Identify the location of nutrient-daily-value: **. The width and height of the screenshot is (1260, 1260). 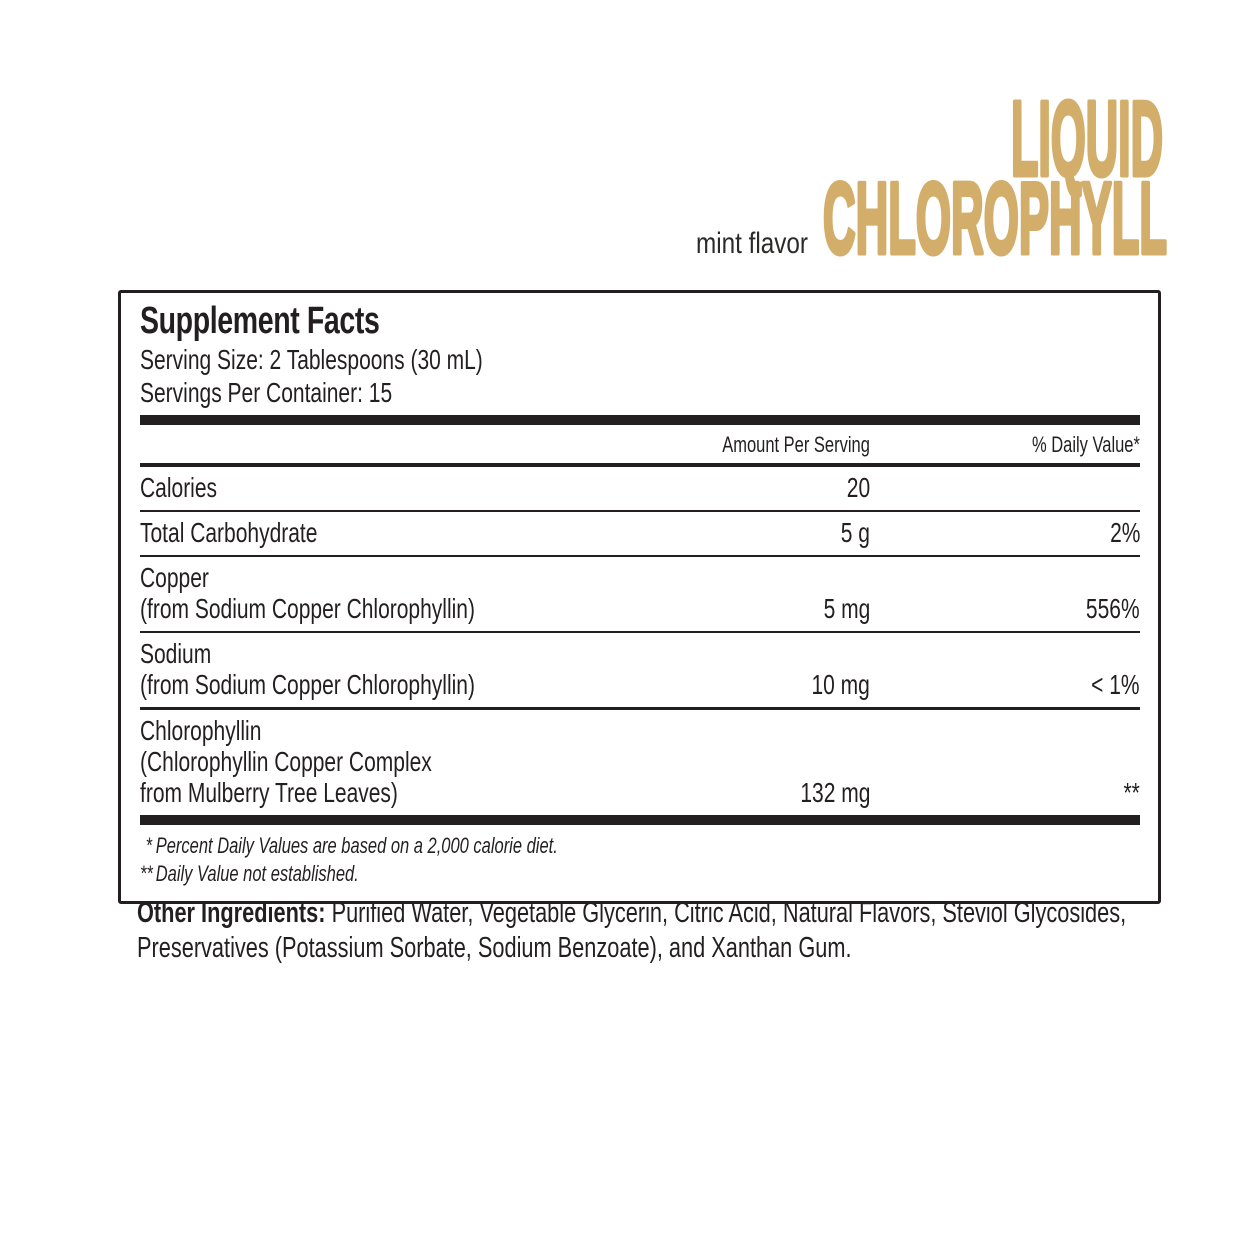
(1131, 792).